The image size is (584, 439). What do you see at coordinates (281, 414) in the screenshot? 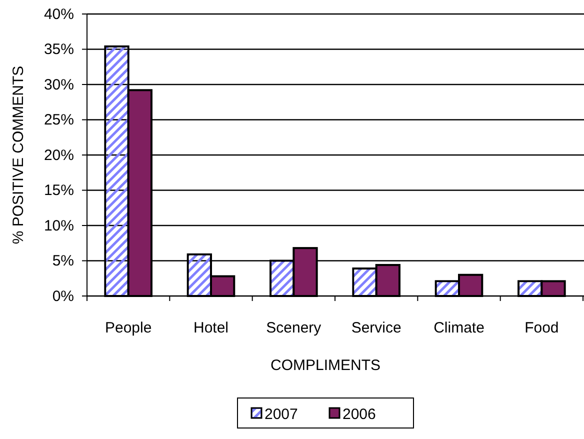
I see `legend-label: 2007` at bounding box center [281, 414].